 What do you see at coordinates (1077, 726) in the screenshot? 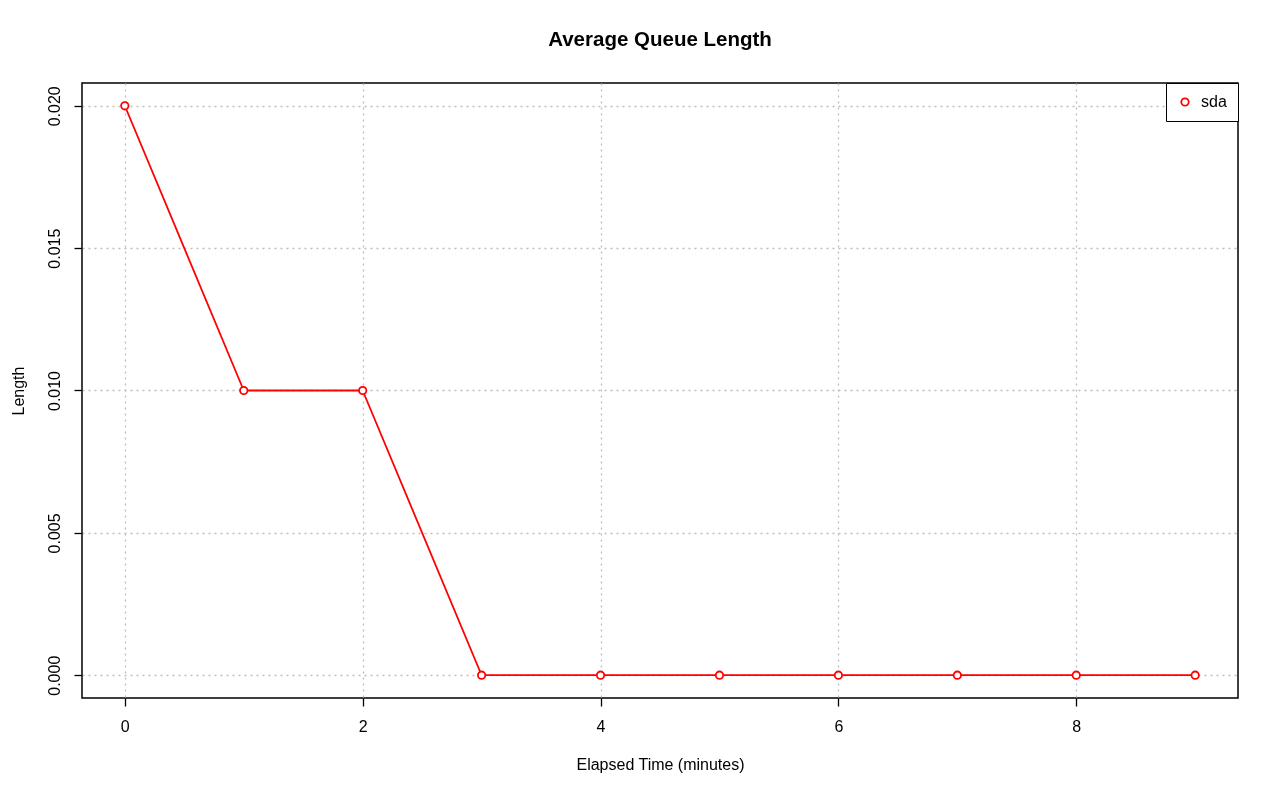
I see `x-tick-label: 8` at bounding box center [1077, 726].